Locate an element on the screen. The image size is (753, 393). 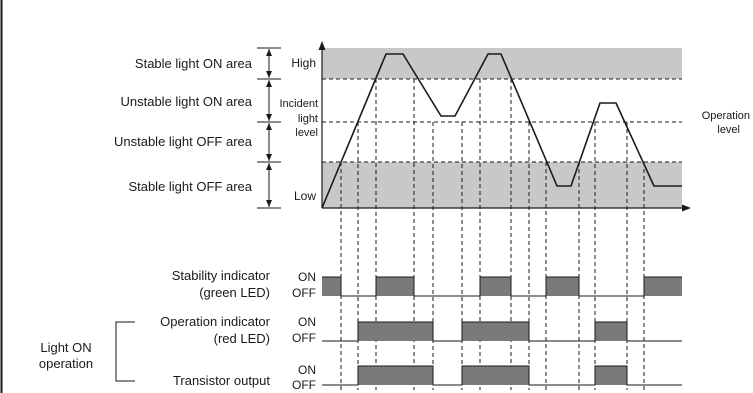
low-label: Low is located at coordinates (305, 196).